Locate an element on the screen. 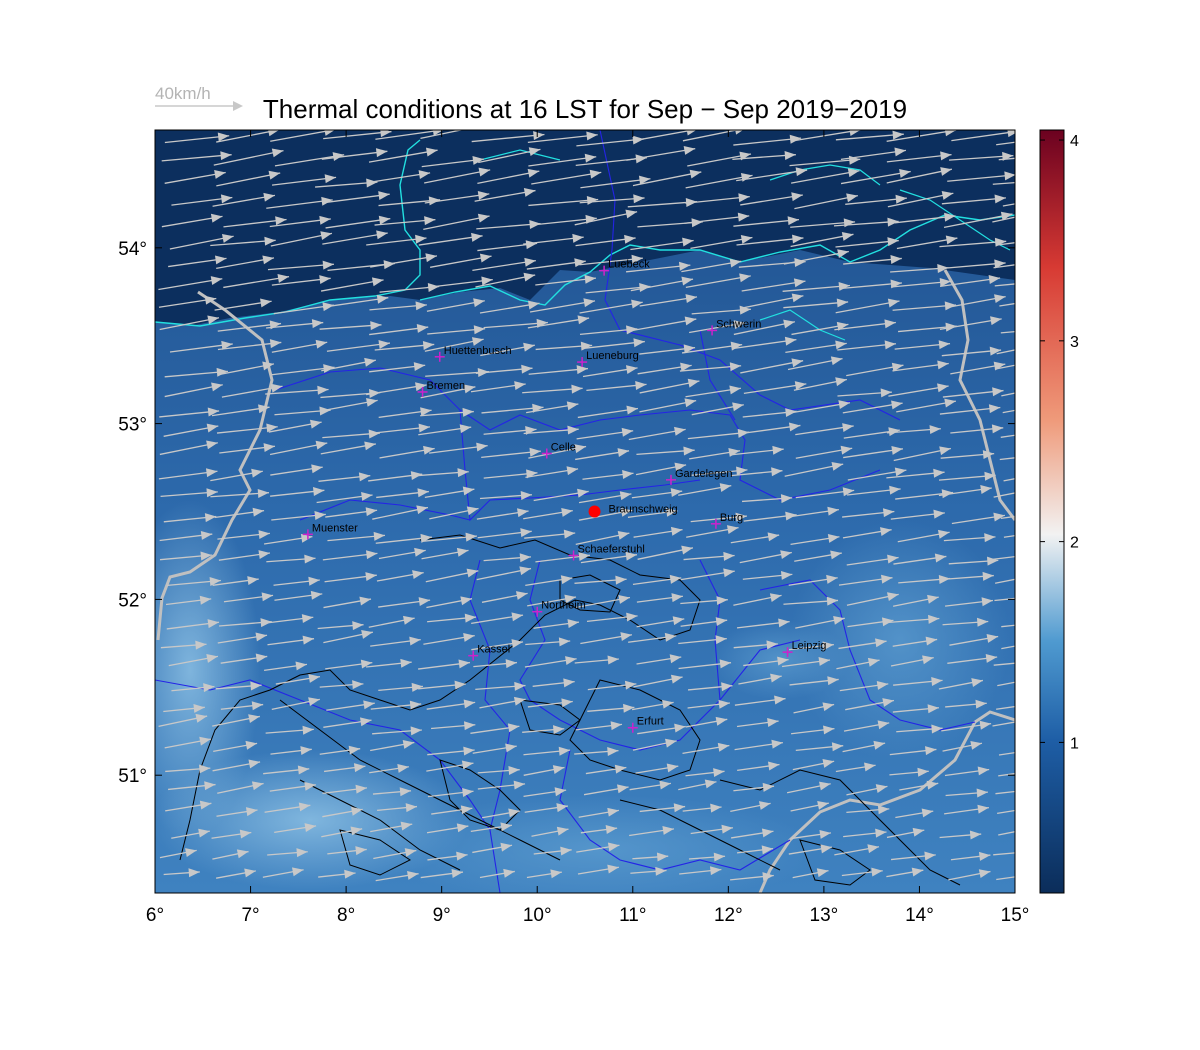 This screenshot has height=1050, width=1200. city-label-huettenbusch: Huettenbusch is located at coordinates (478, 351).